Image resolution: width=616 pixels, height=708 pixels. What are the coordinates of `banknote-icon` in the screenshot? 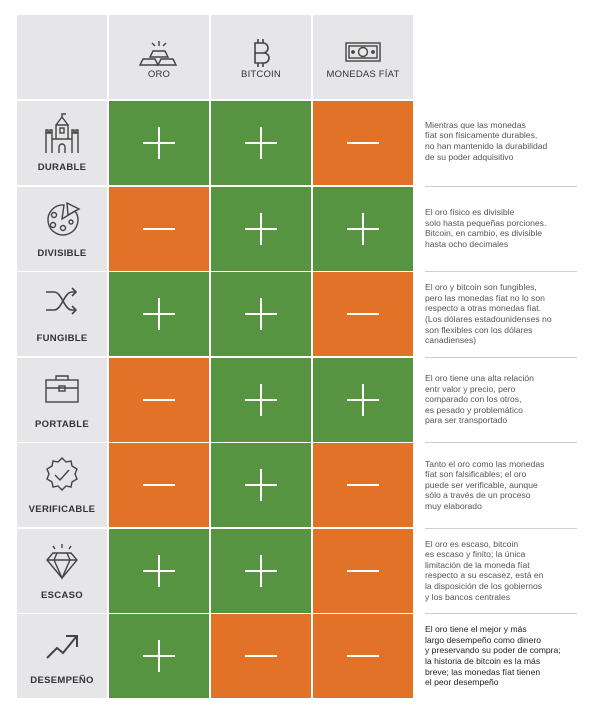 It's located at (363, 54).